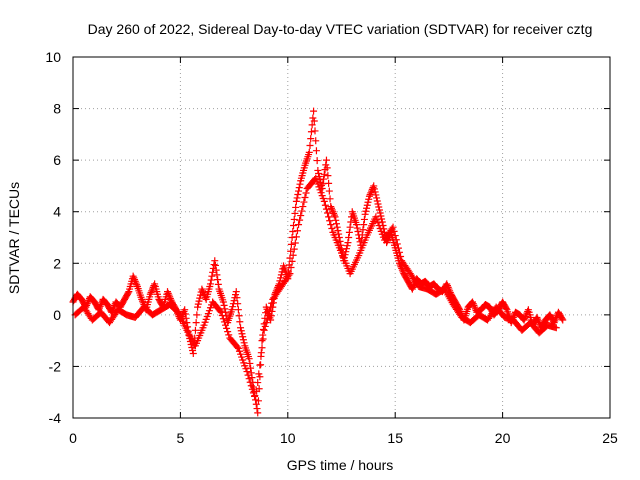 Image resolution: width=640 pixels, height=480 pixels. I want to click on y-axis-label: SDTVAR / TECUs, so click(14, 238).